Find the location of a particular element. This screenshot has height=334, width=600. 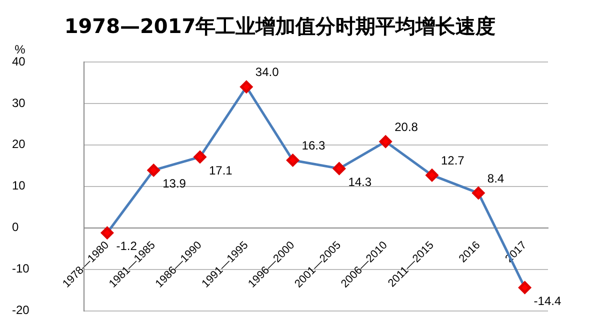

y-tick-label: 20 is located at coordinates (19, 144).